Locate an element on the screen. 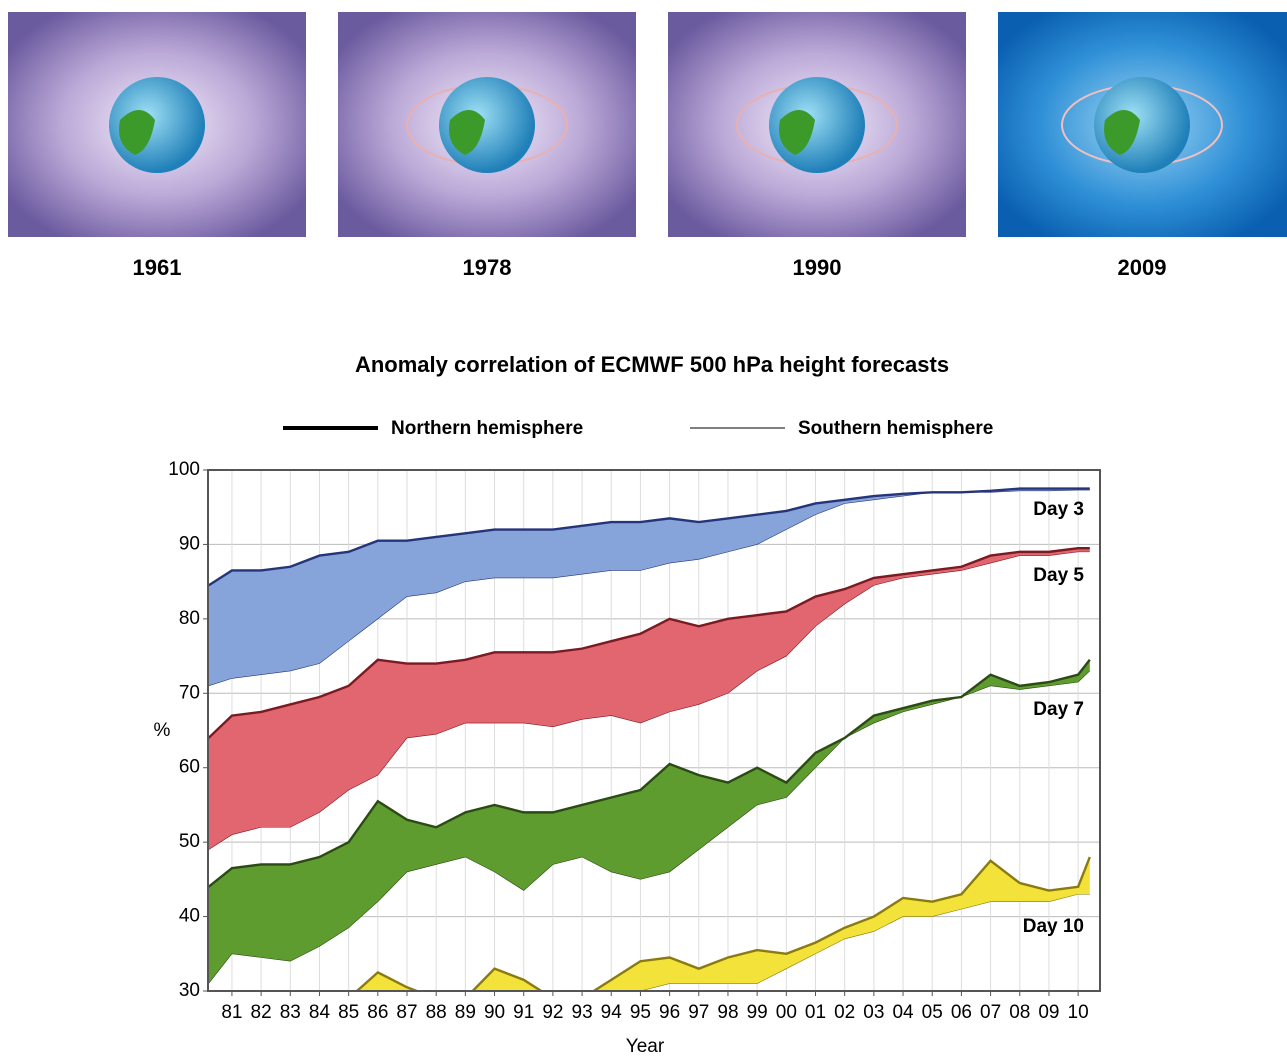 Image resolution: width=1287 pixels, height=1064 pixels. image-1978 is located at coordinates (487, 124).